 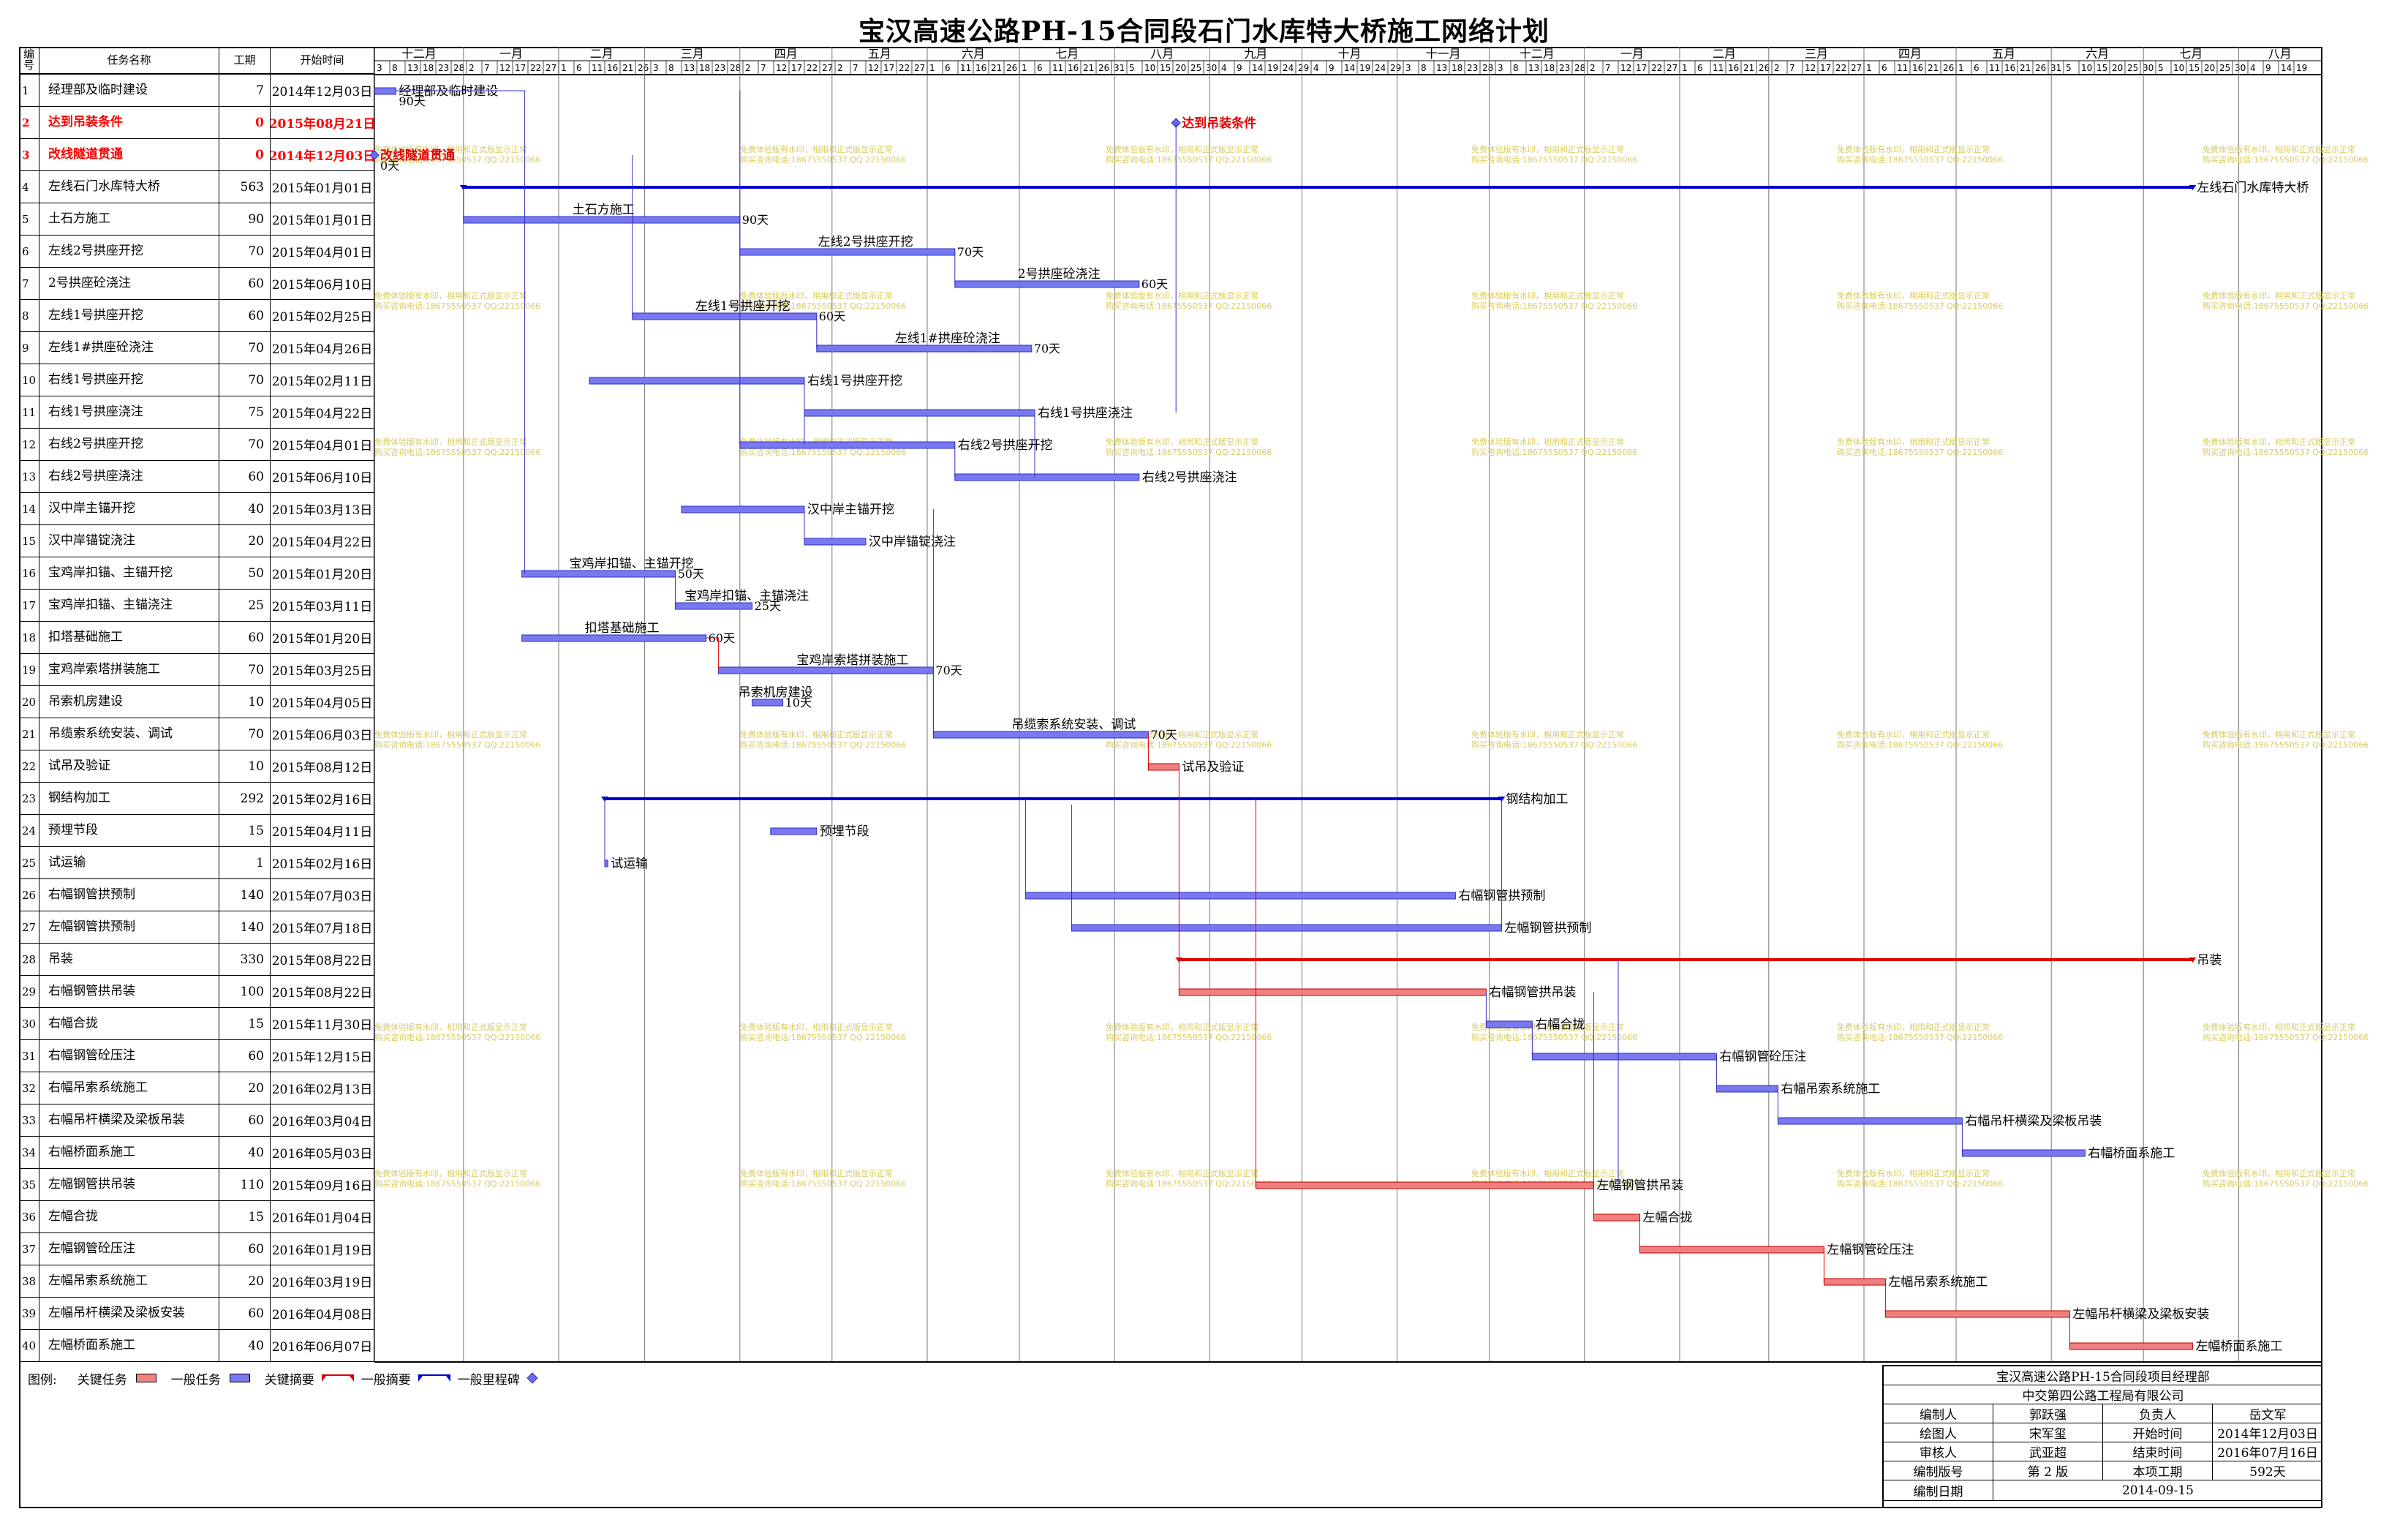 What do you see at coordinates (129, 61) in the screenshot?
I see `header-name: 任务名称` at bounding box center [129, 61].